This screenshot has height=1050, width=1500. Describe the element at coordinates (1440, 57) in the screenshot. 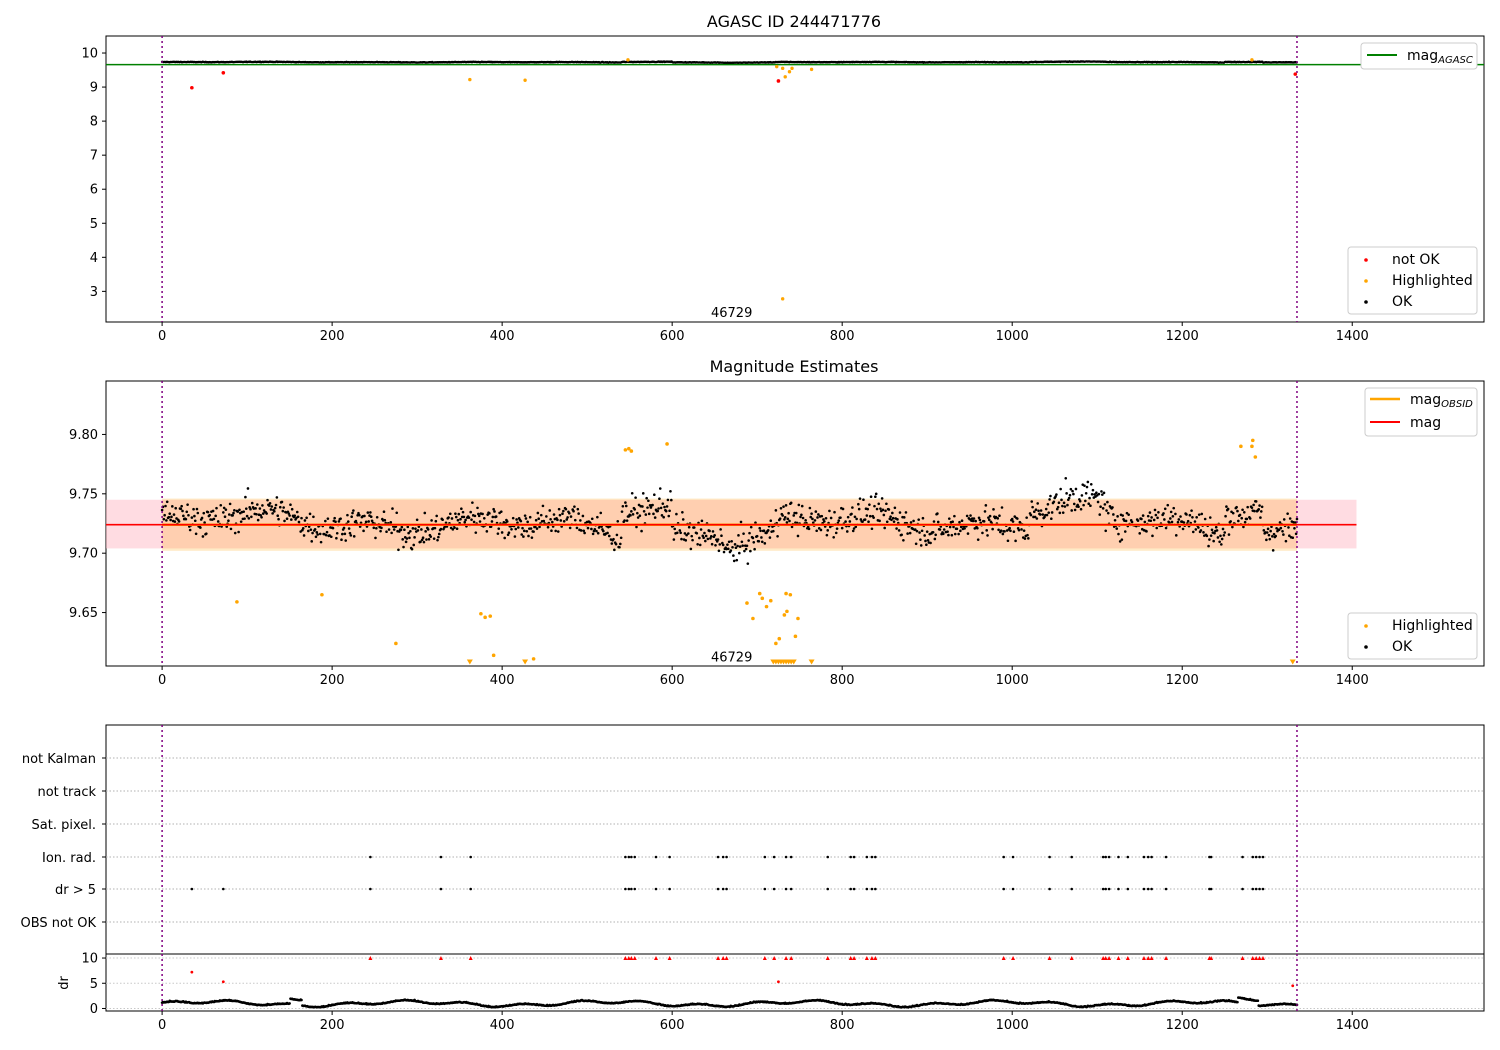

I see `legend-mag-agasc: magAGASC` at that location.